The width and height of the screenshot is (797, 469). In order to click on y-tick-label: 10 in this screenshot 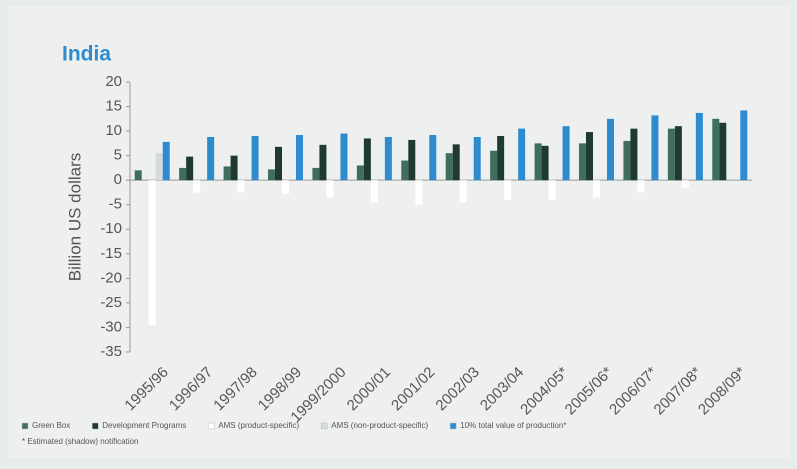, I will do `click(113, 130)`.